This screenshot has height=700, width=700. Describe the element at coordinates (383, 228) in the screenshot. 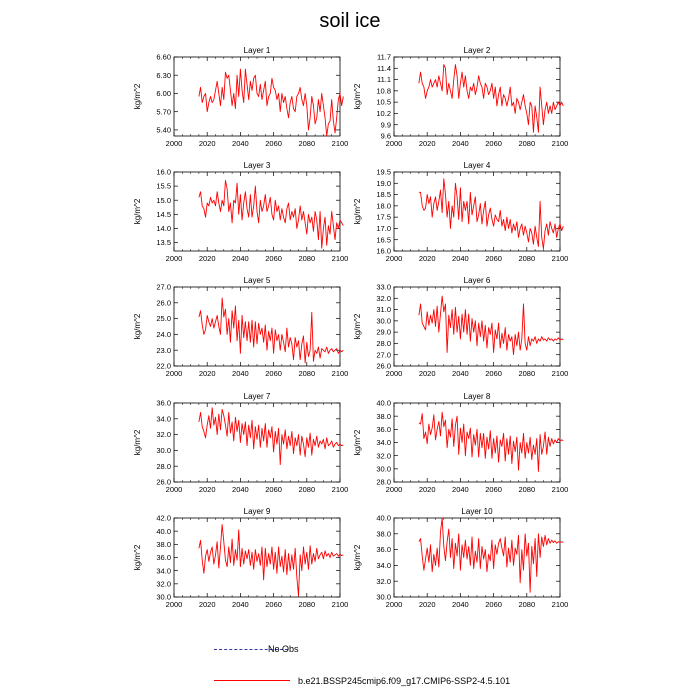

I see `y-tick-label: 17.0` at that location.